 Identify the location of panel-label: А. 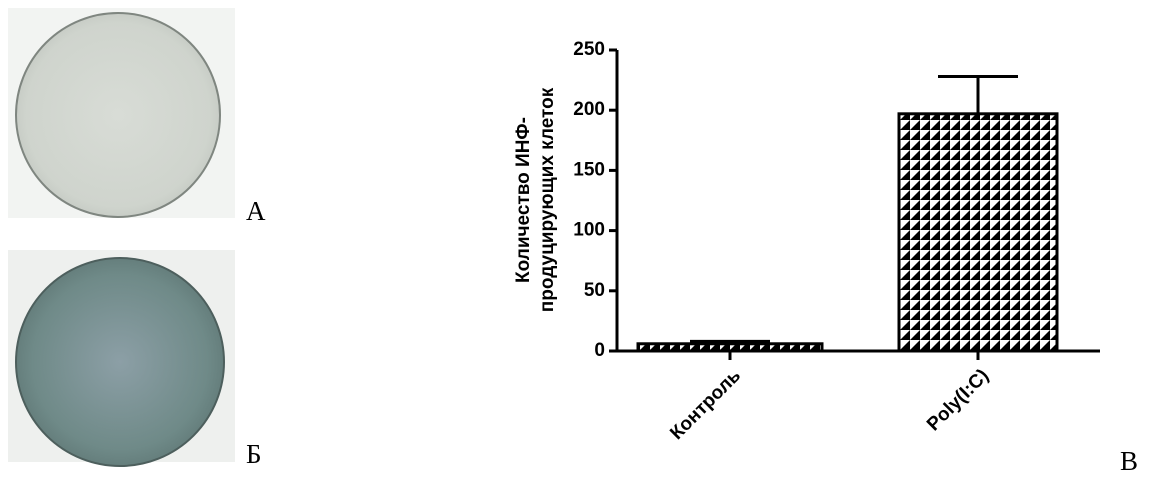
(256, 211).